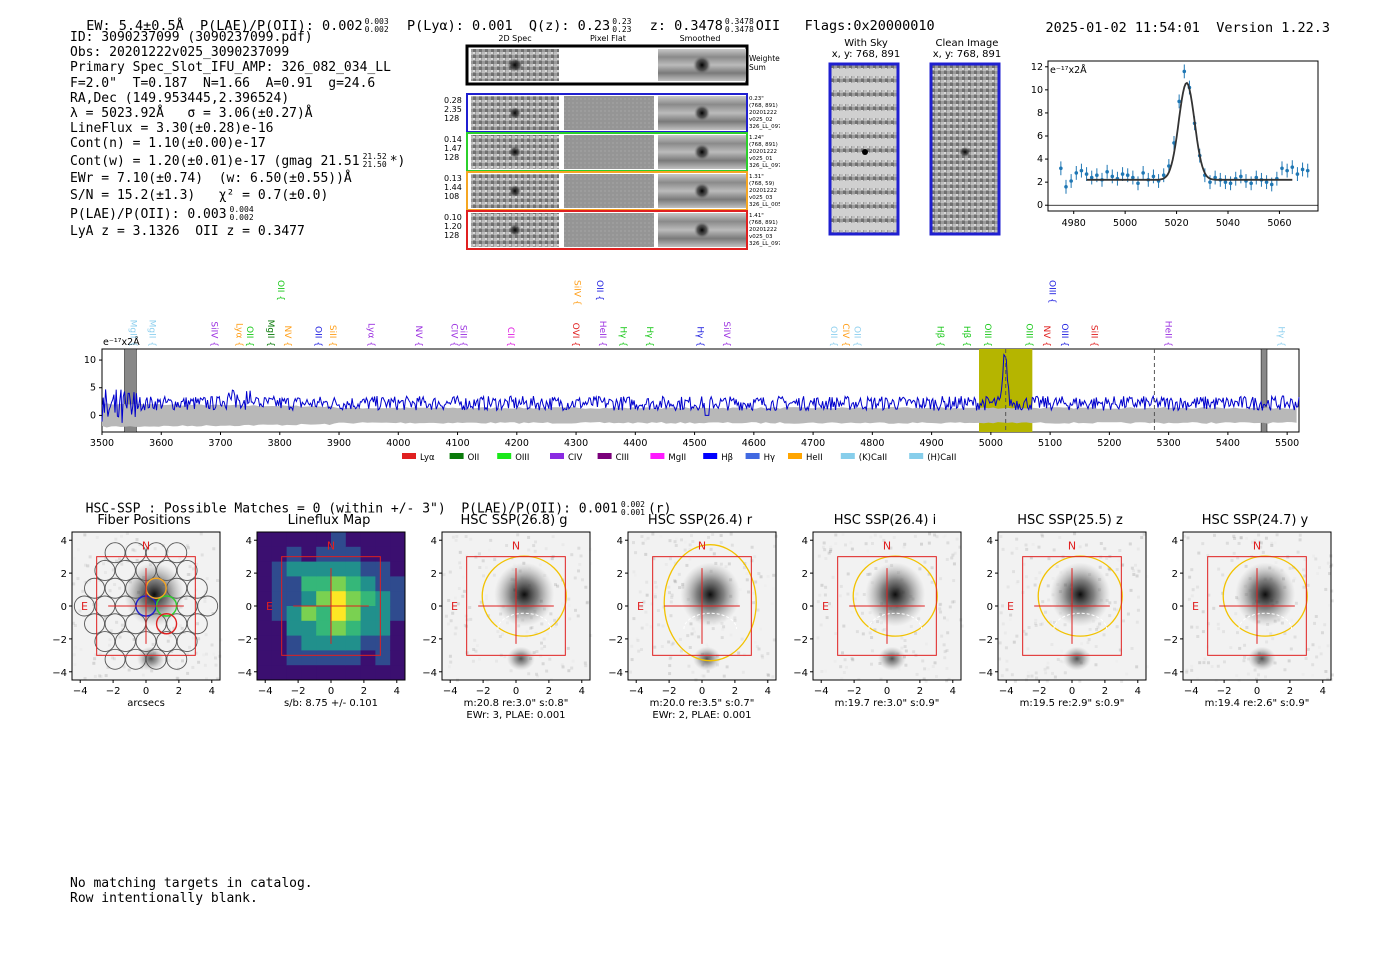  I want to click on spectrum-line-label: NV {, so click(1046, 336).